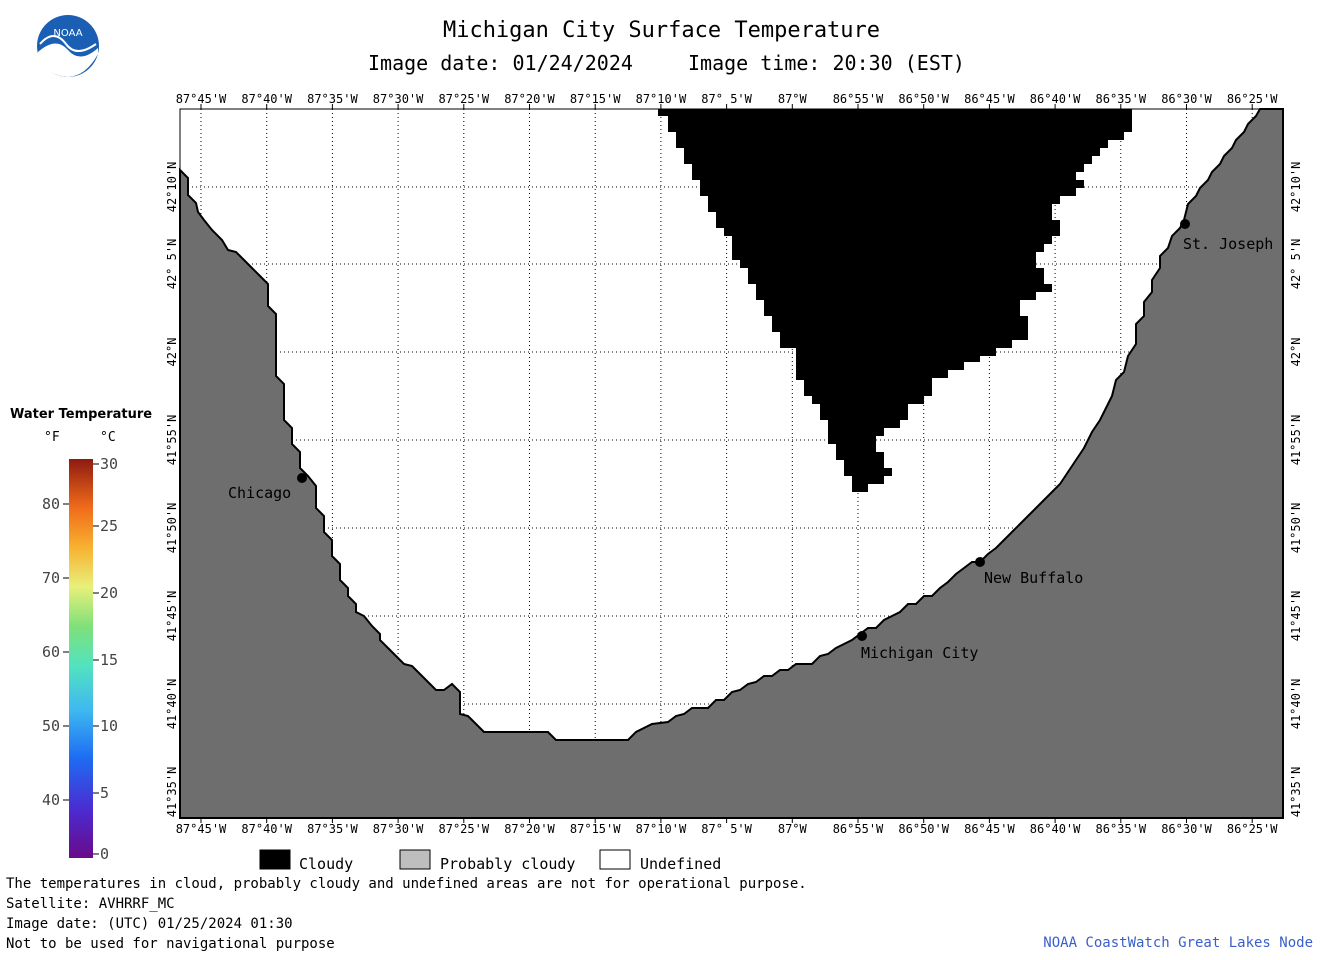 The height and width of the screenshot is (960, 1323). I want to click on footer-credit: NOAA CoastWatch Great Lakes Node, so click(1178, 943).